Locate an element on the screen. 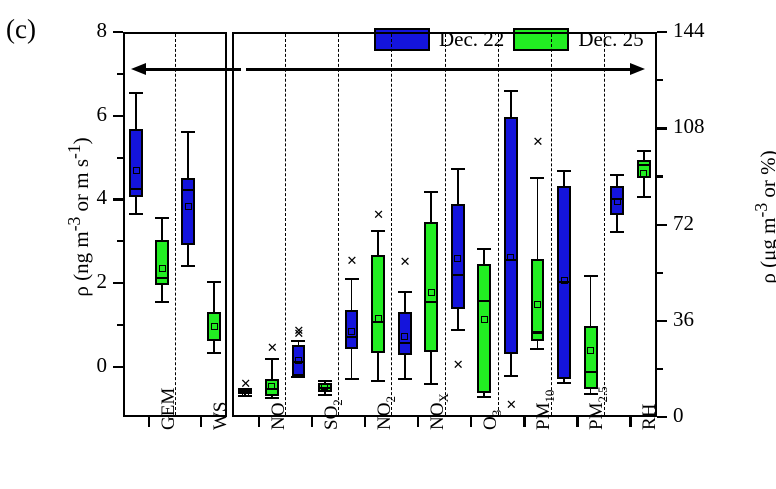 The image size is (776, 489). x-axis-label-rh: RH is located at coordinates (650, 416).